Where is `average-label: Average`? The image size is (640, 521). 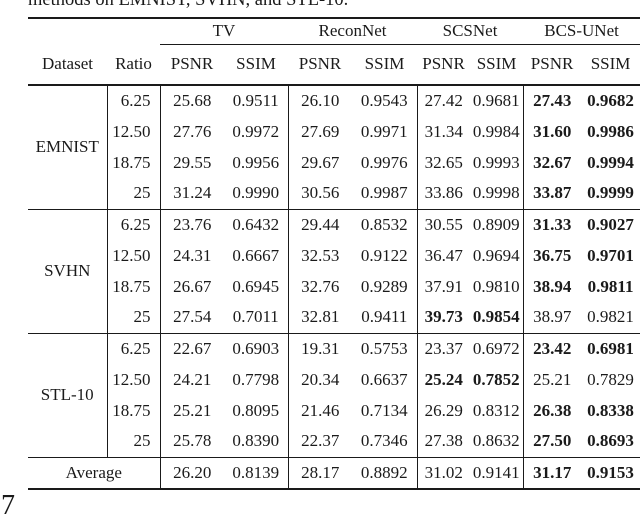 average-label: Average is located at coordinates (94, 472).